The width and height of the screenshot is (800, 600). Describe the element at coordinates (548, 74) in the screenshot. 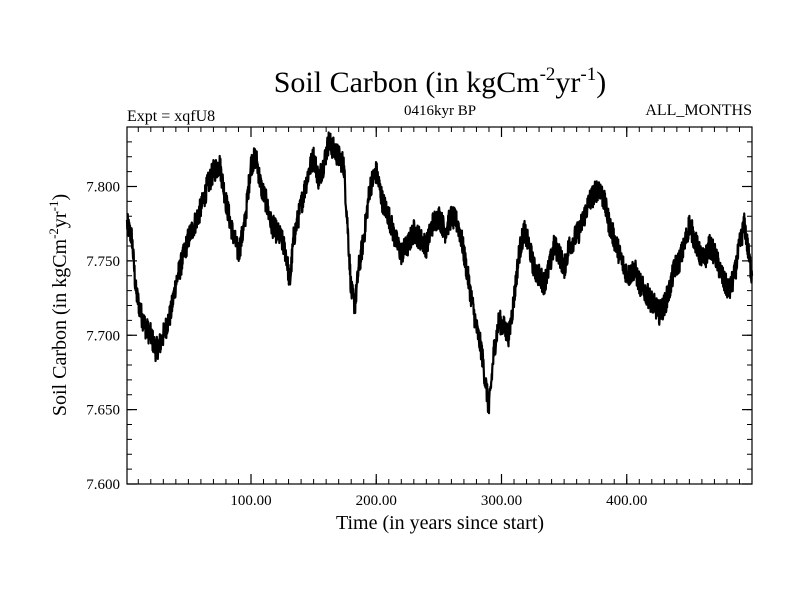

I see `title-superscript-1: -2` at that location.